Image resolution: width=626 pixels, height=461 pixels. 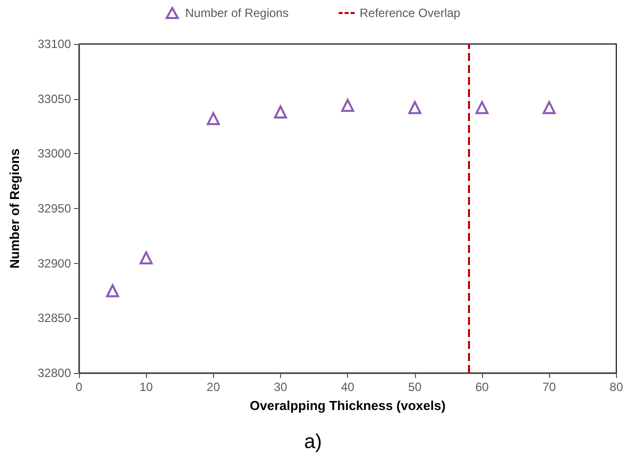 I want to click on x-tick-label: 50, so click(x=415, y=387).